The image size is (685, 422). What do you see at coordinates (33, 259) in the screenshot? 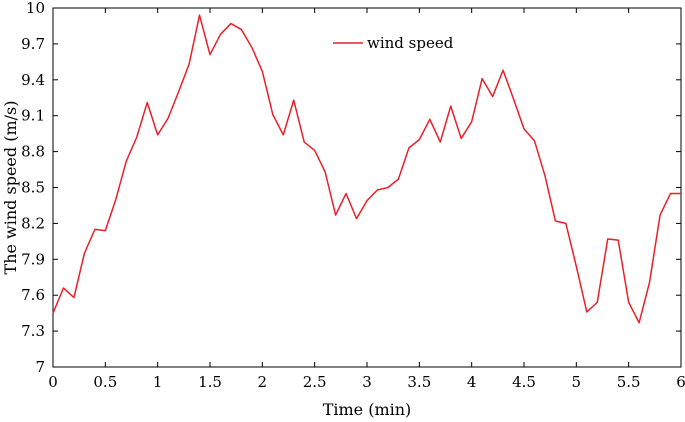
I see `y-tick-label: 7.9` at bounding box center [33, 259].